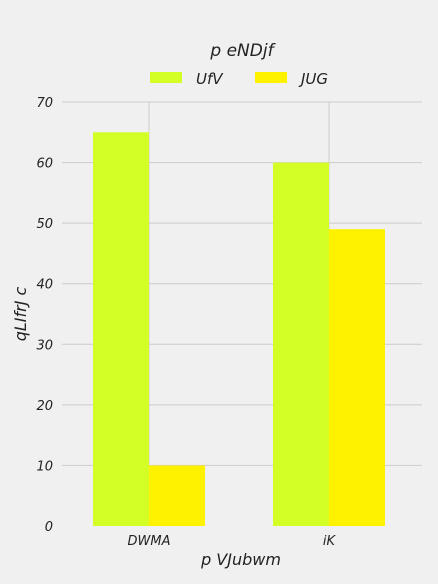 The image size is (438, 584). Describe the element at coordinates (166, 77) in the screenshot. I see `legend-swatch-ufv` at that location.